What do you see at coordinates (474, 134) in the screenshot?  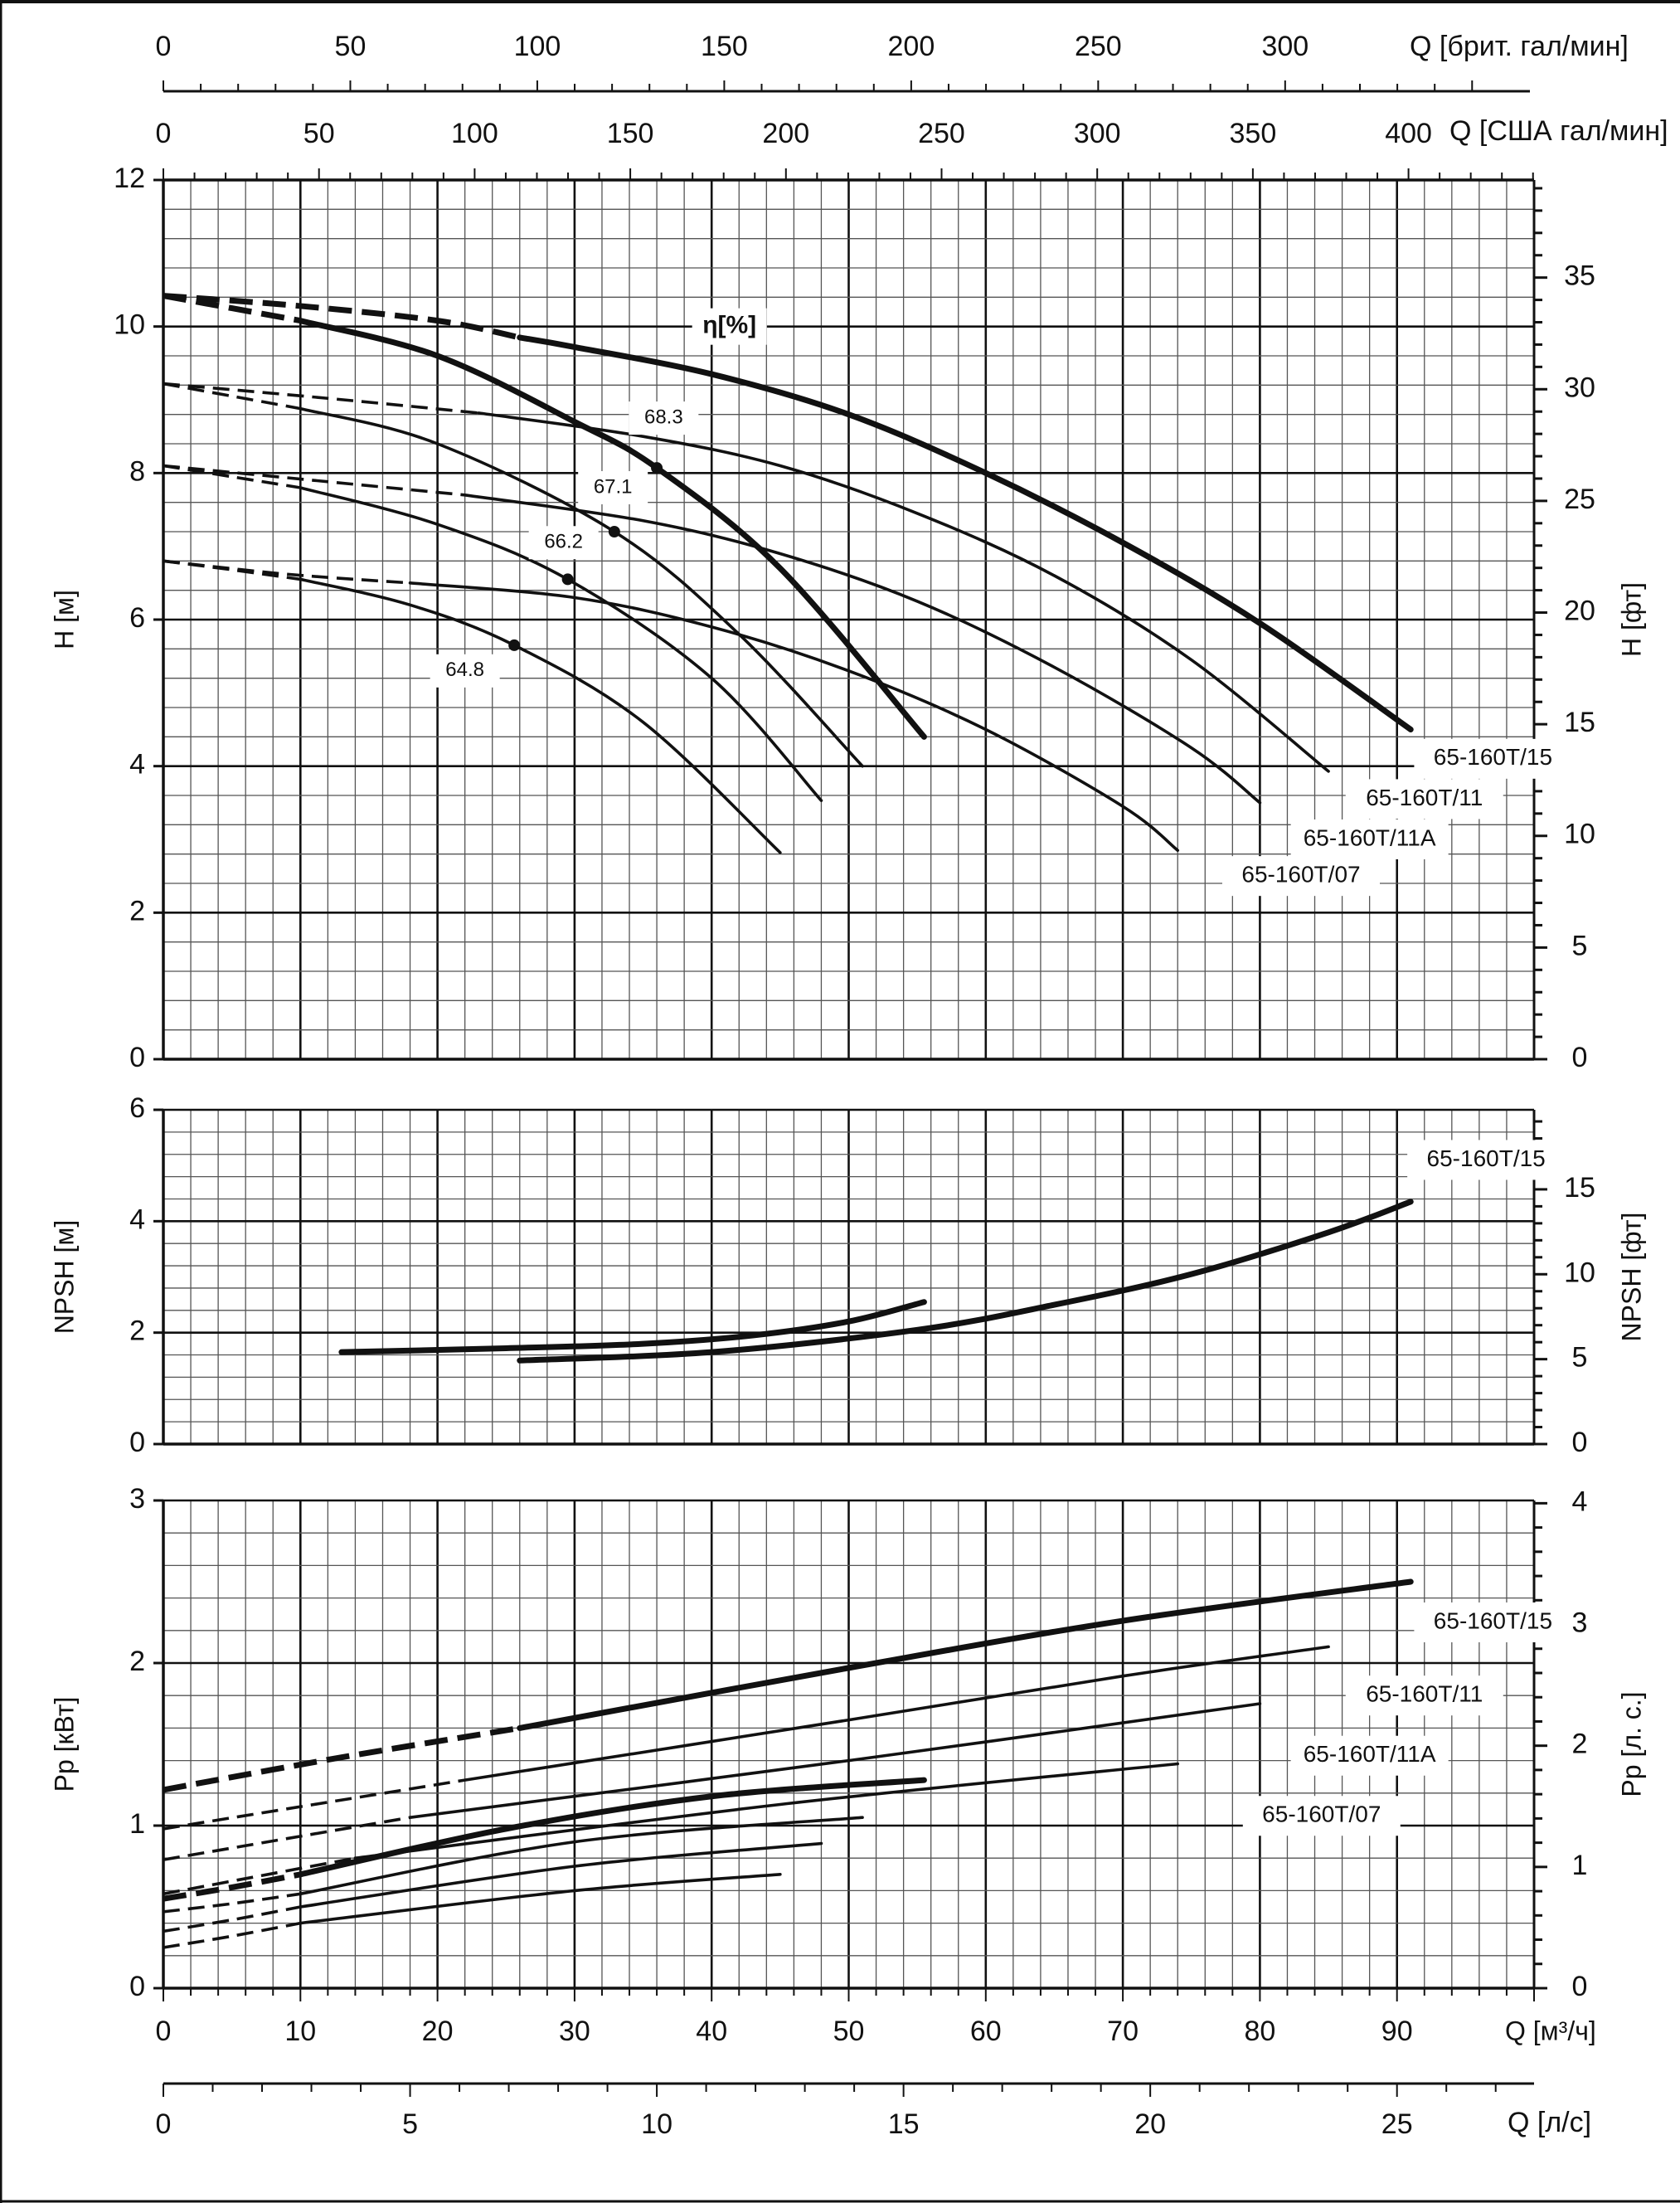 I see `us-tick-label: 100` at bounding box center [474, 134].